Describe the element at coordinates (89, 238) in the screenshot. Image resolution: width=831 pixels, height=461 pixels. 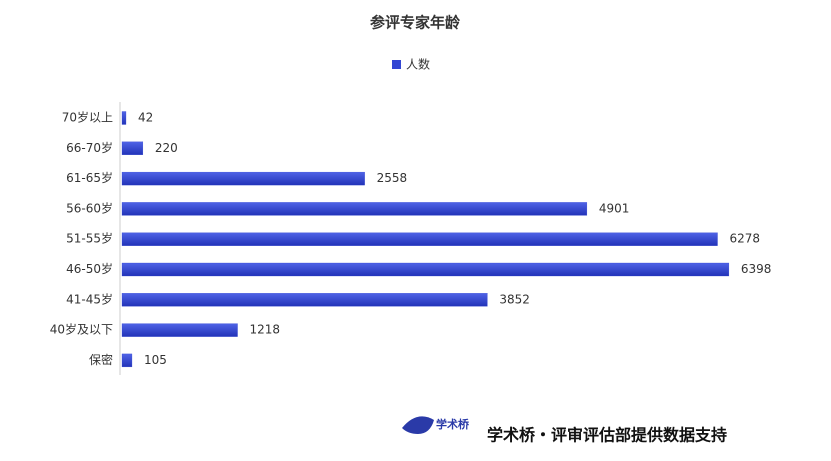
I see `y-tick-label: 51-55岁` at that location.